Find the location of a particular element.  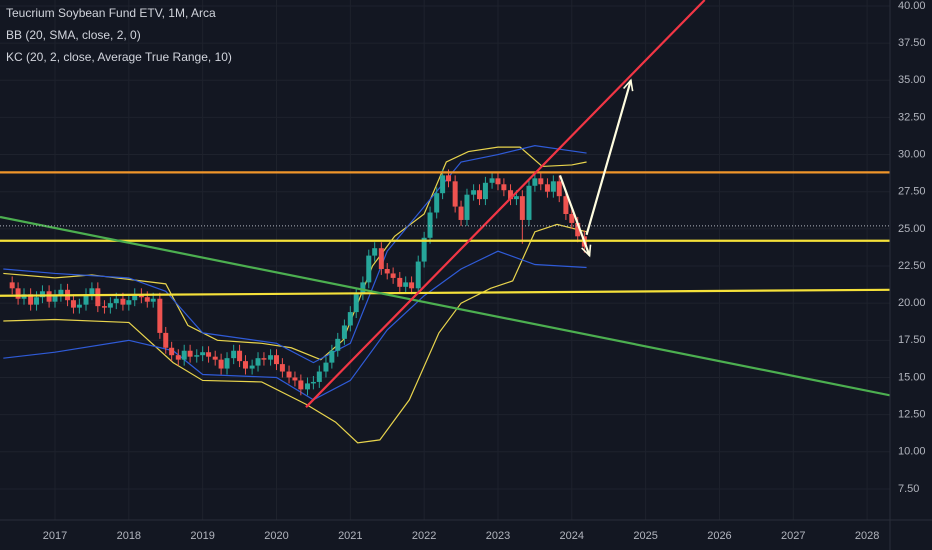

y-tick-label: 25.00 is located at coordinates (912, 229).